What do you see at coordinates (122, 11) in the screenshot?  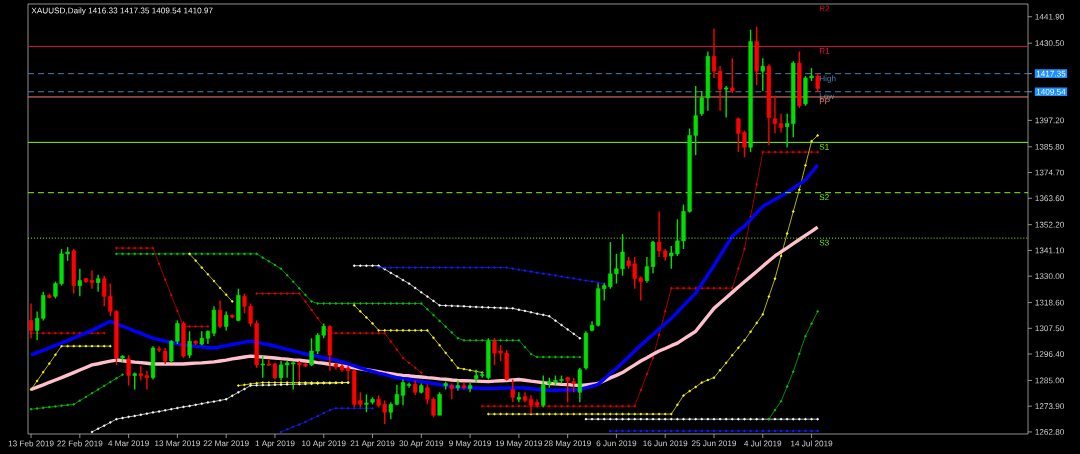 I see `chart-title: XAUUSD,Daily 1416.33 1417.35 1409.54 1410.97` at bounding box center [122, 11].